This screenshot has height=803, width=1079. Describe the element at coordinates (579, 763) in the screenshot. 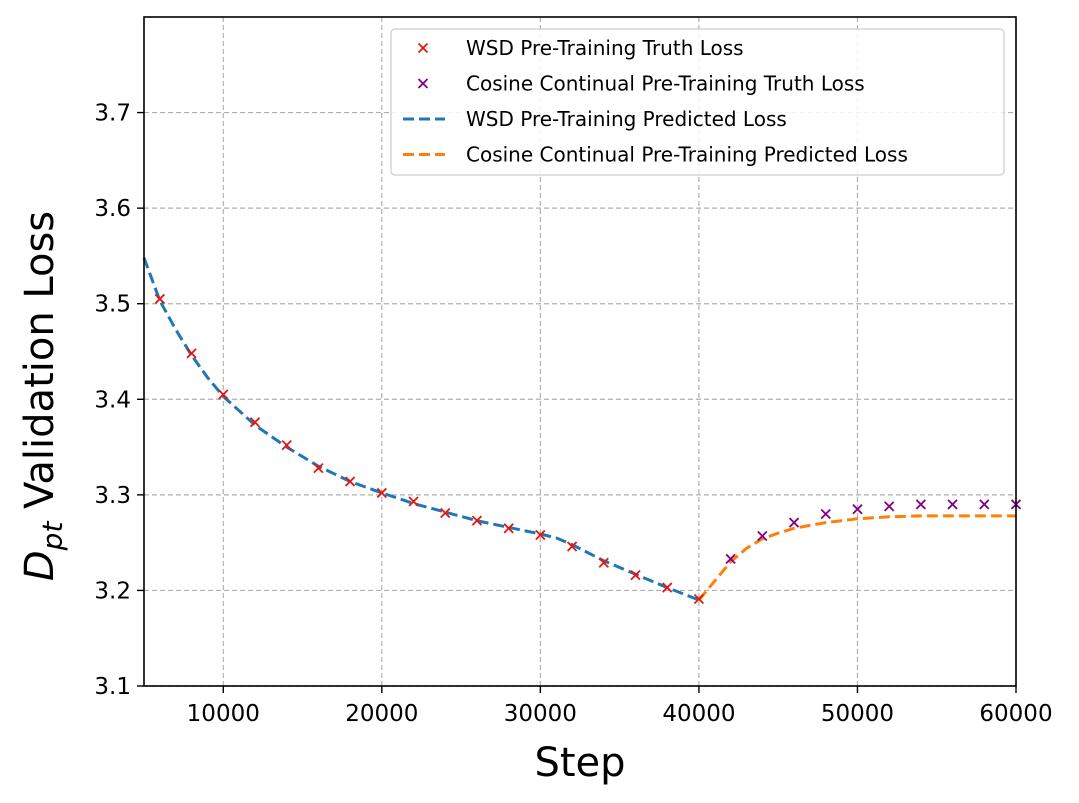

I see `x-axis-label: Step` at that location.